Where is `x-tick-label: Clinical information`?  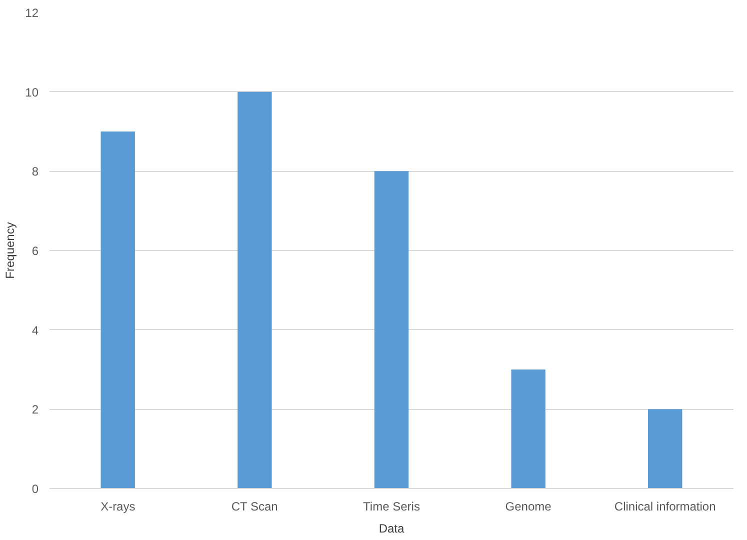
x-tick-label: Clinical information is located at coordinates (665, 507).